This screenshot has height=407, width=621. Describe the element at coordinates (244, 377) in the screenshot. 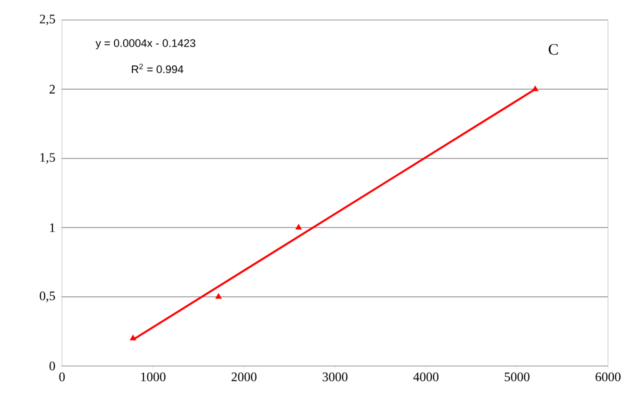

I see `x-tick-label: 2000` at that location.